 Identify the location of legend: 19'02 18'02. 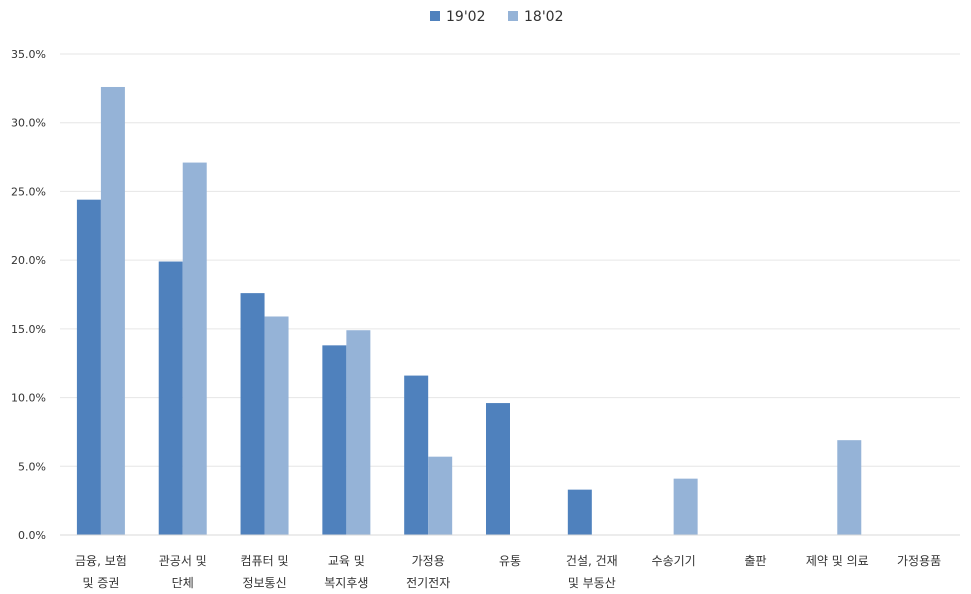
(496, 17).